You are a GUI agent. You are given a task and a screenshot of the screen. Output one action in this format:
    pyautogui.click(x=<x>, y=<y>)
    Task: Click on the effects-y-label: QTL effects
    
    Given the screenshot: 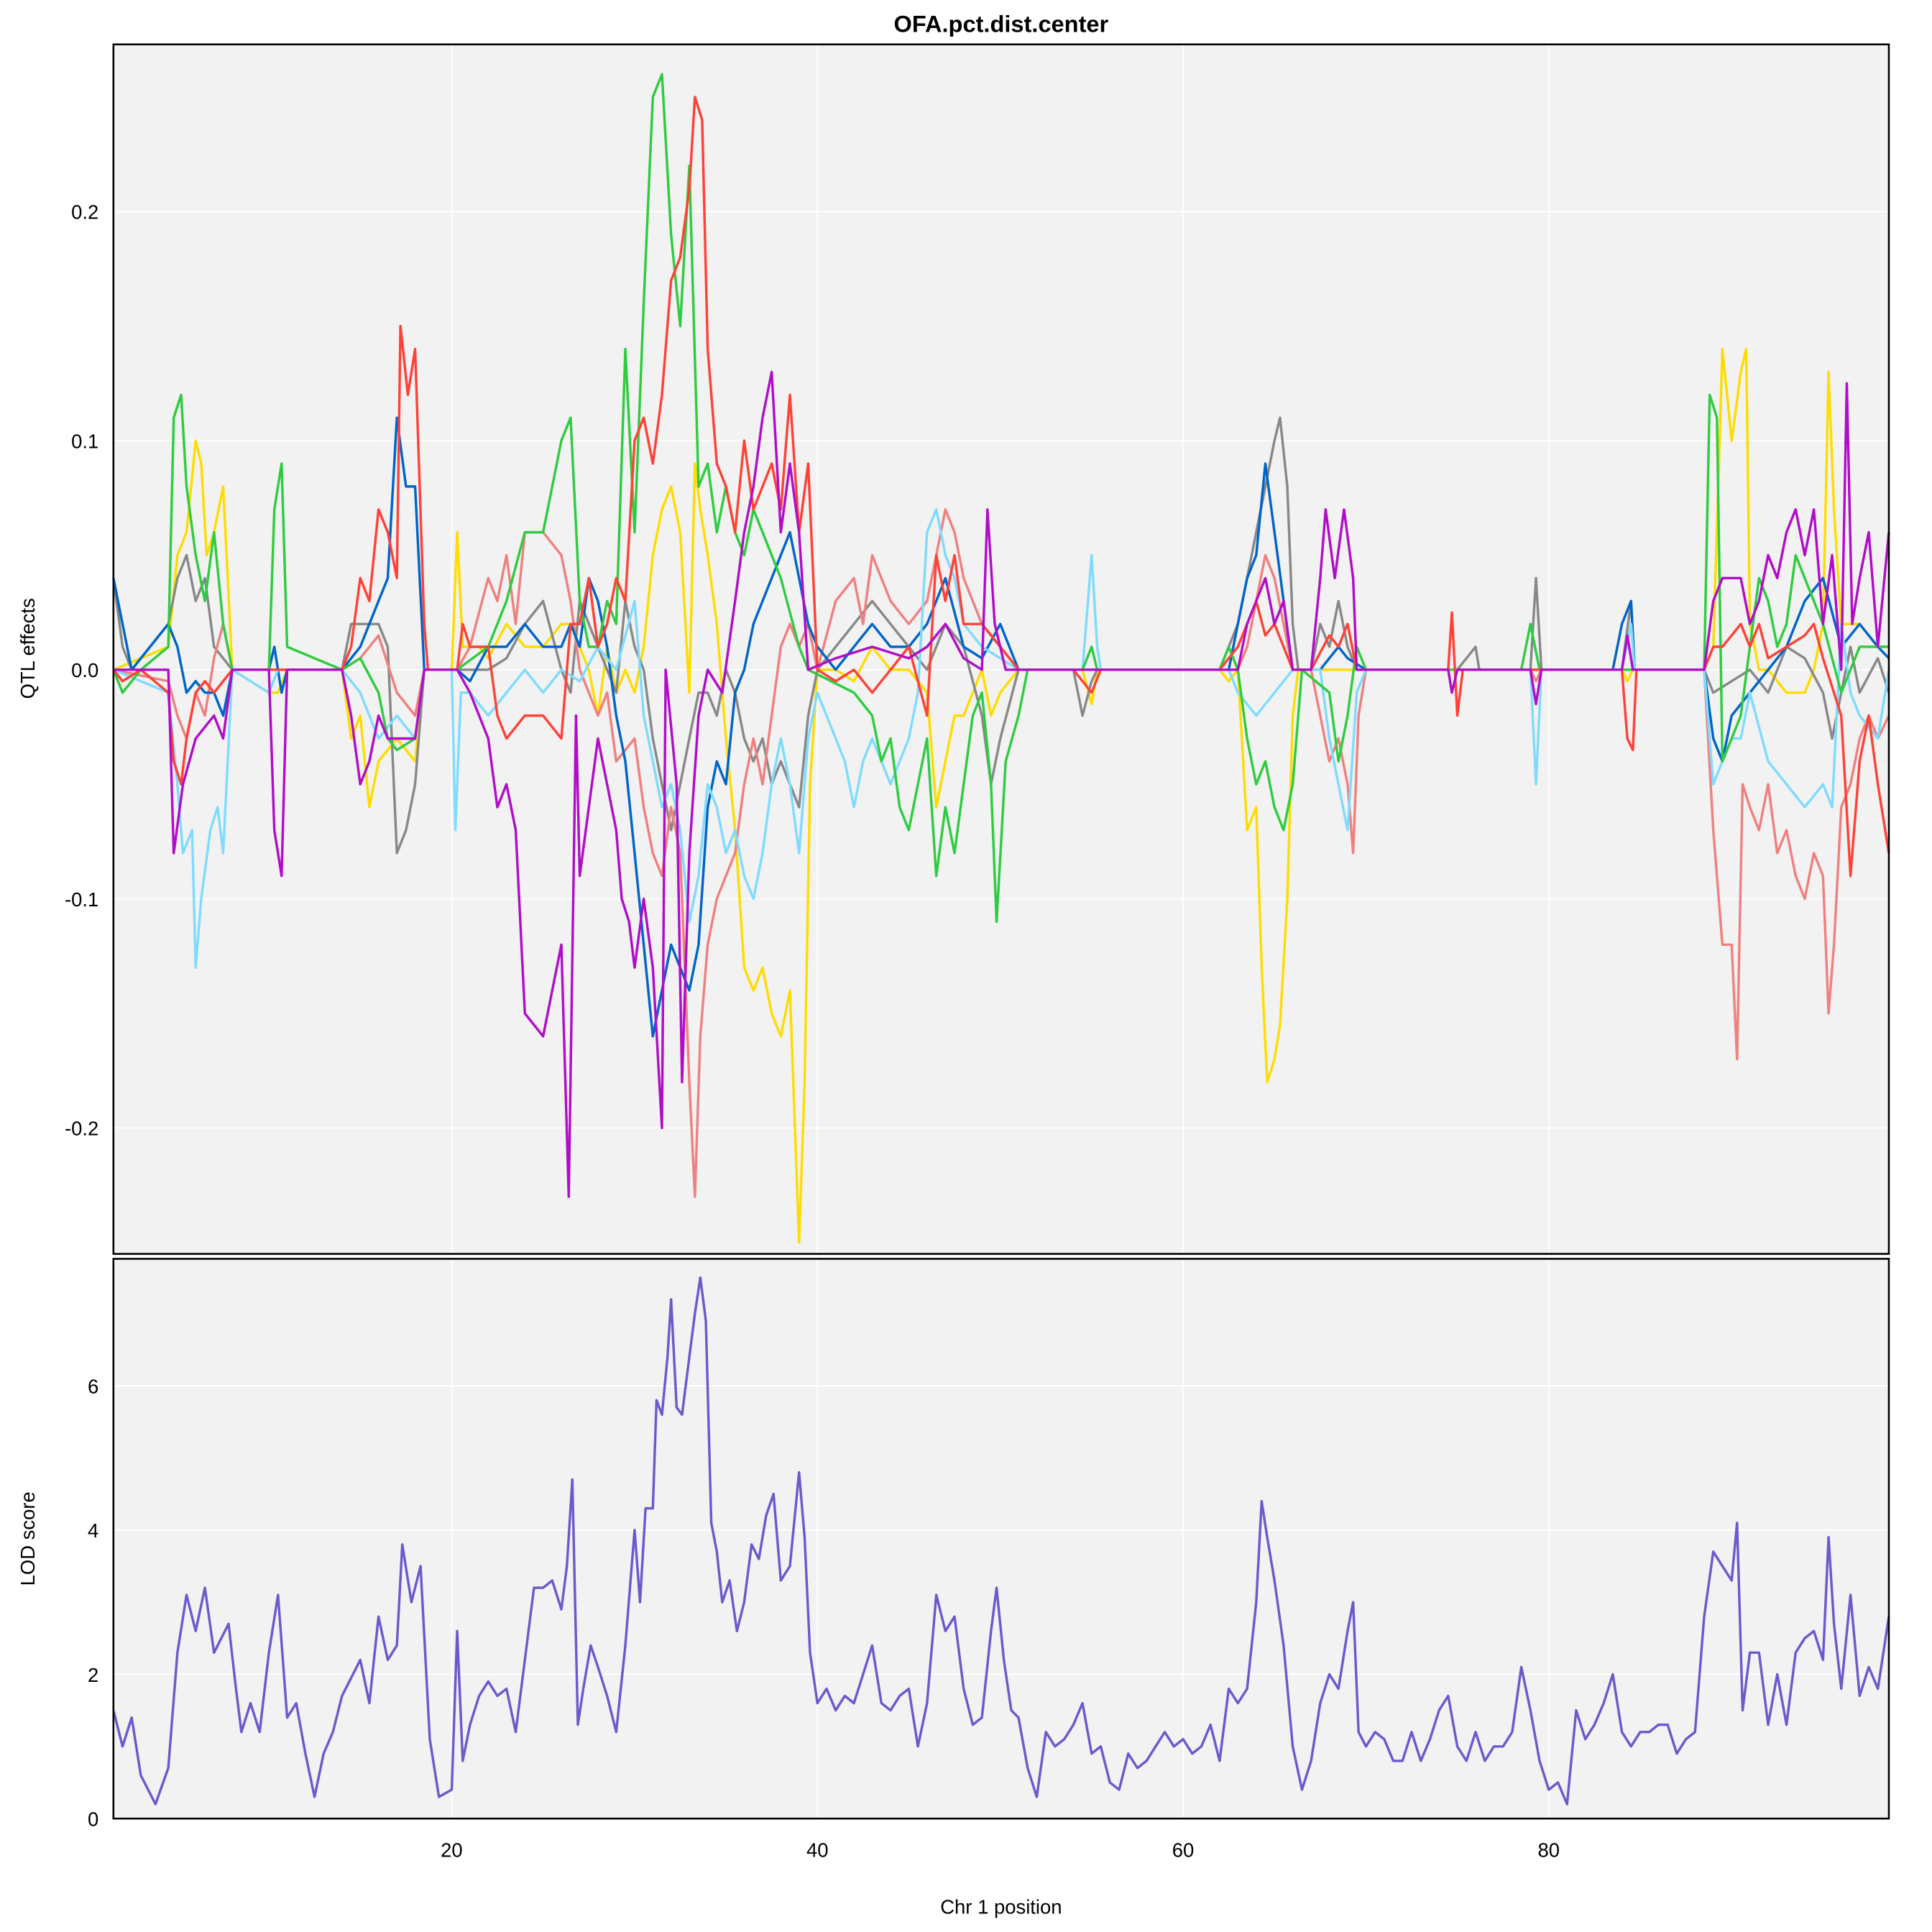 What is the action you would take?
    pyautogui.click(x=28, y=648)
    